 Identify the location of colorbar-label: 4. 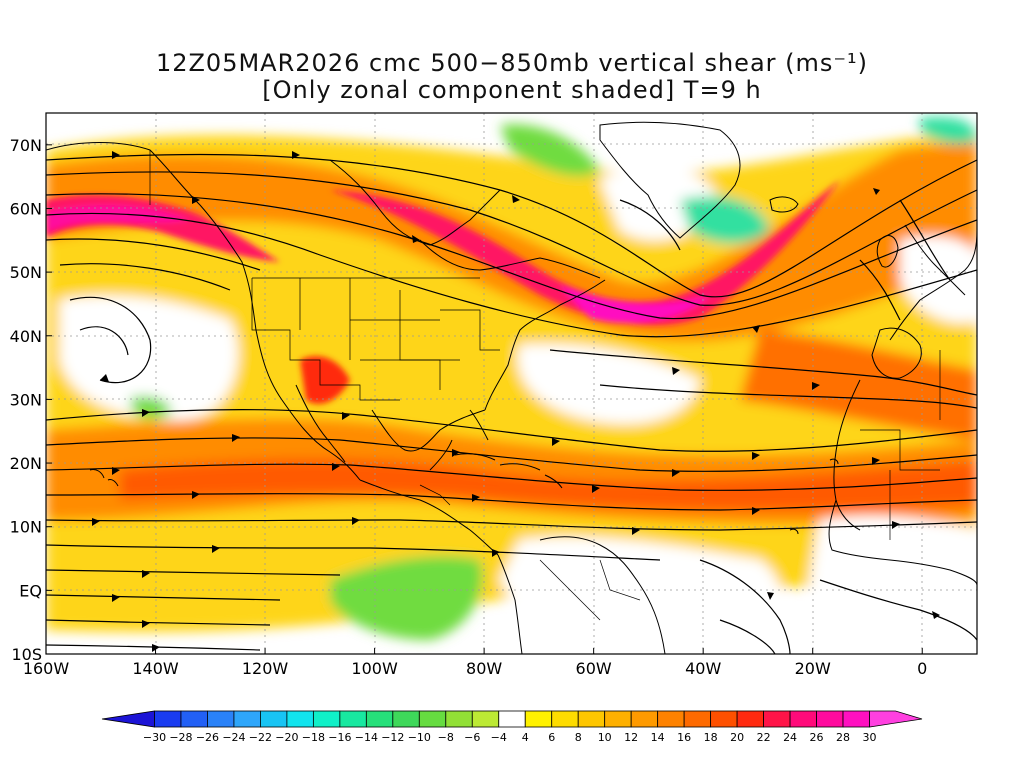
(525, 737).